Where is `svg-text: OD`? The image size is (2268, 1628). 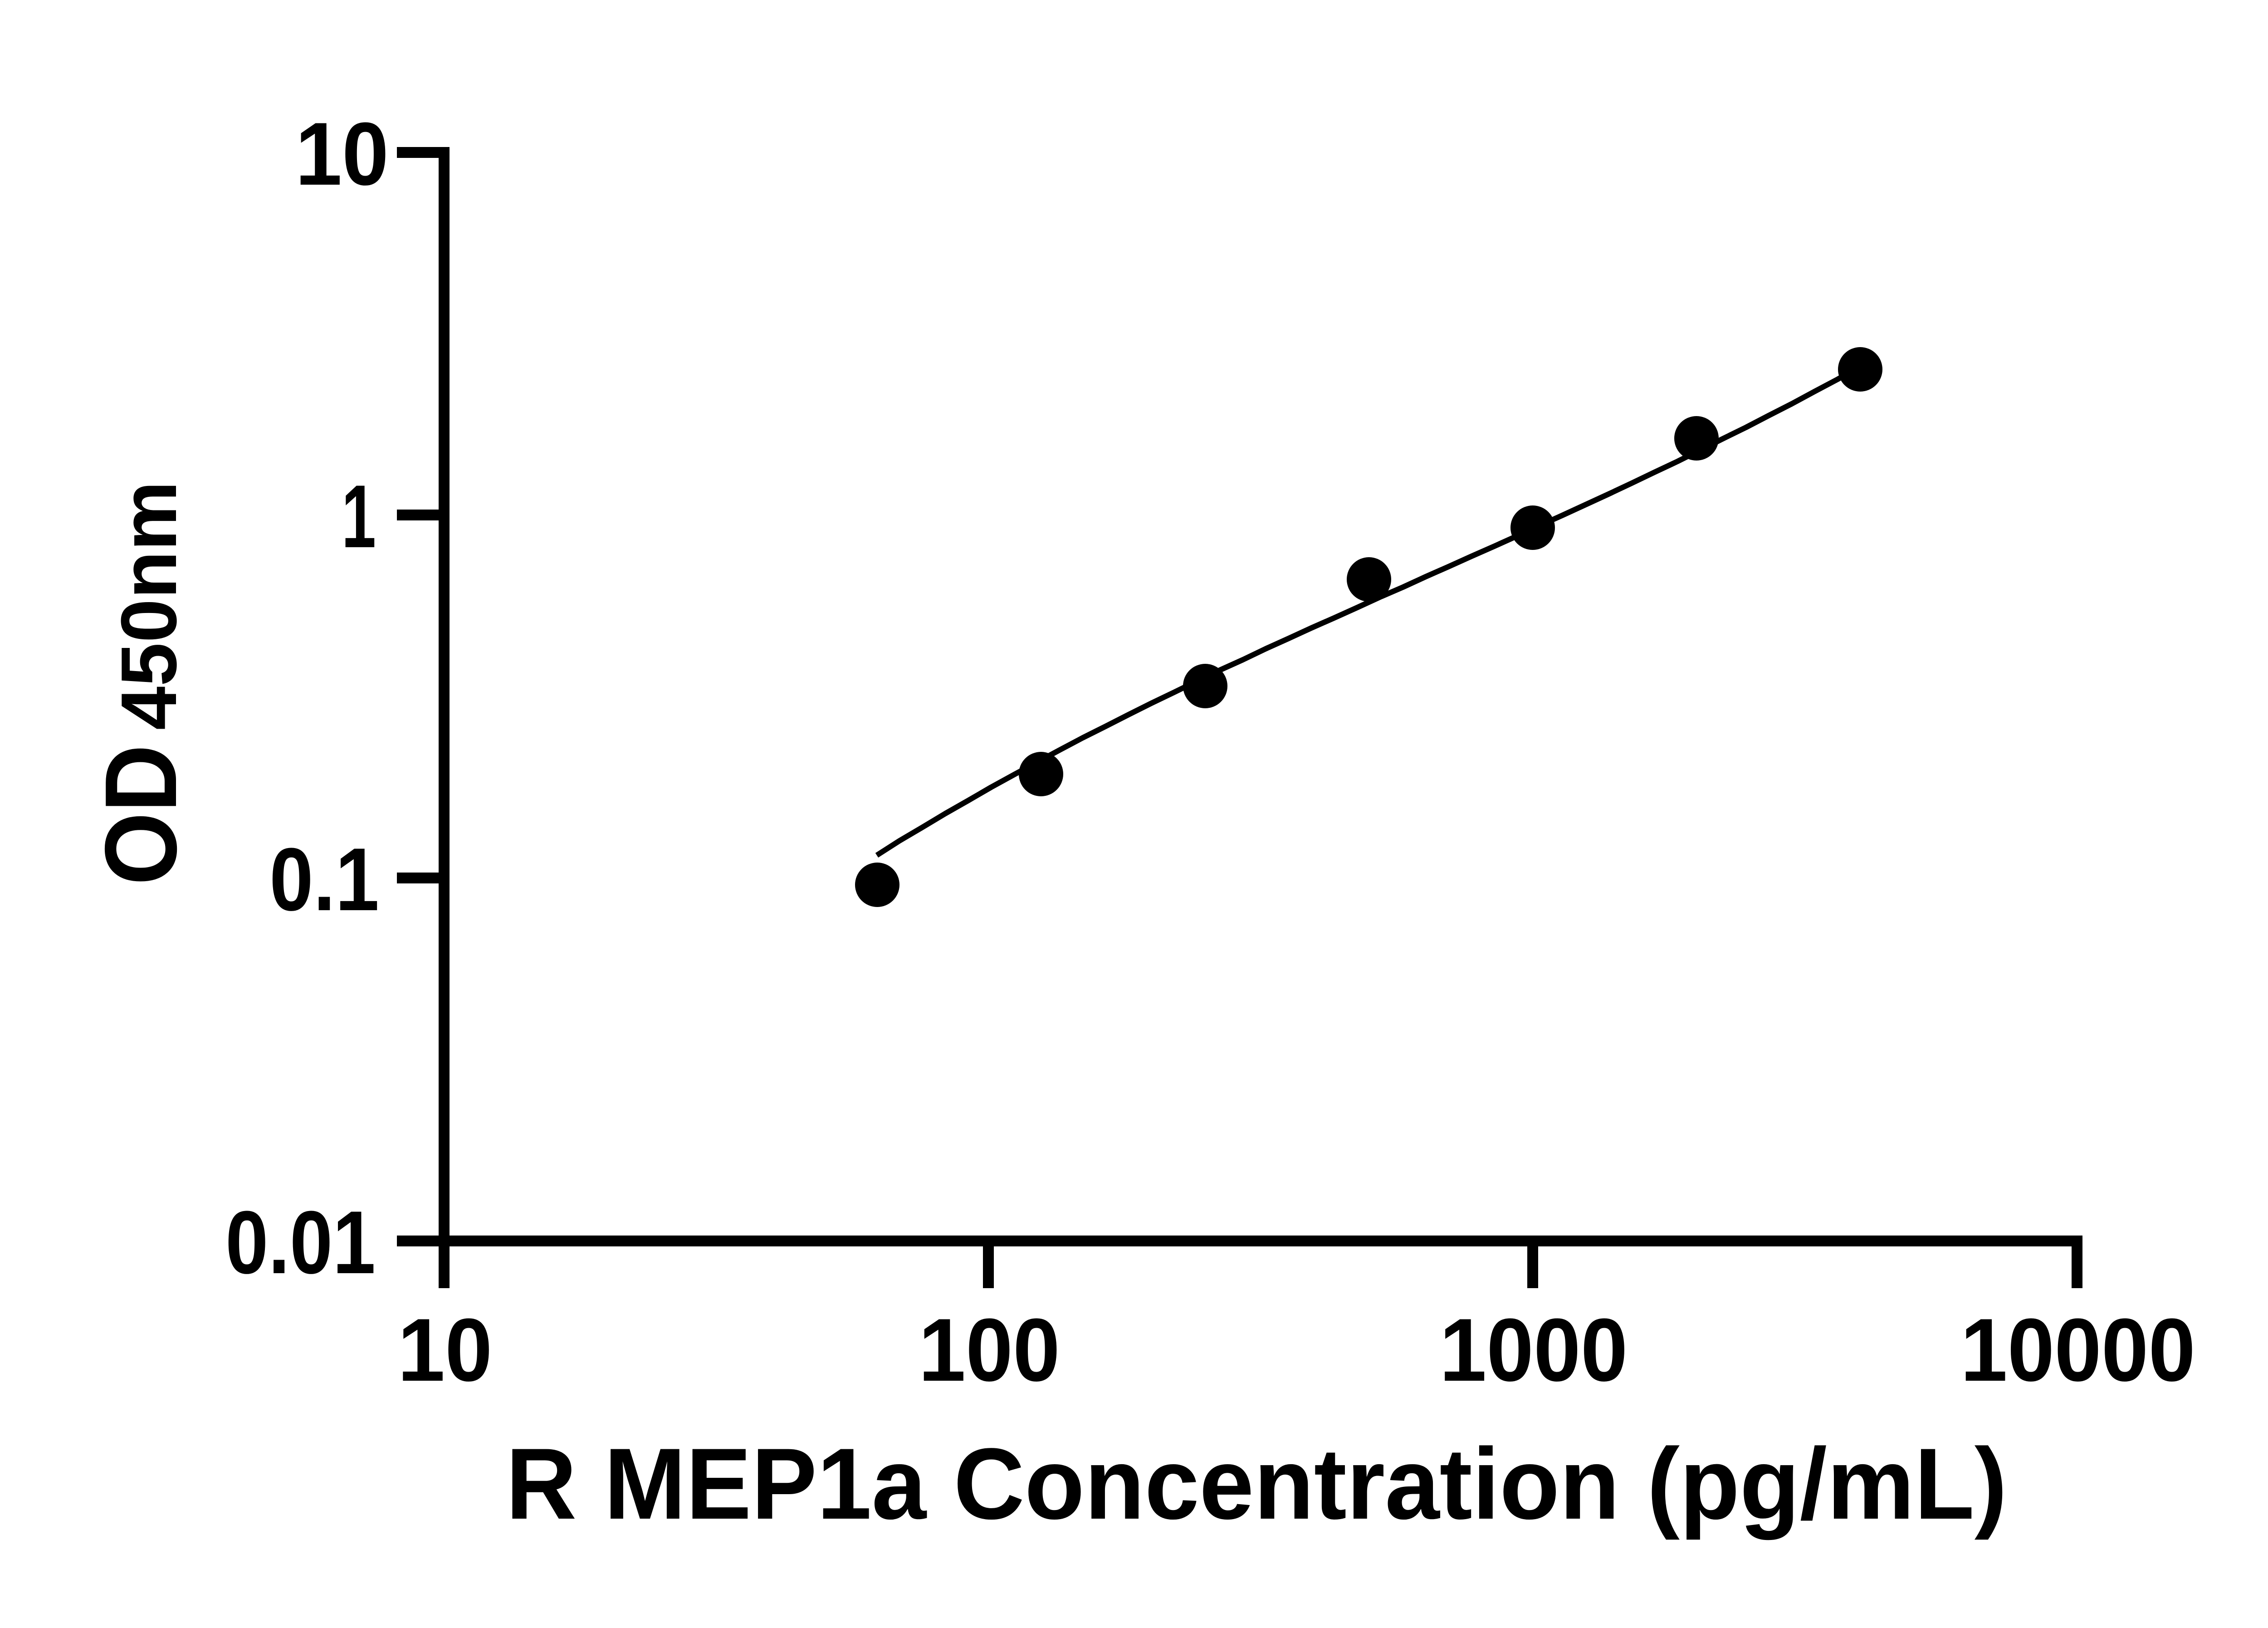 svg-text: OD is located at coordinates (140, 815).